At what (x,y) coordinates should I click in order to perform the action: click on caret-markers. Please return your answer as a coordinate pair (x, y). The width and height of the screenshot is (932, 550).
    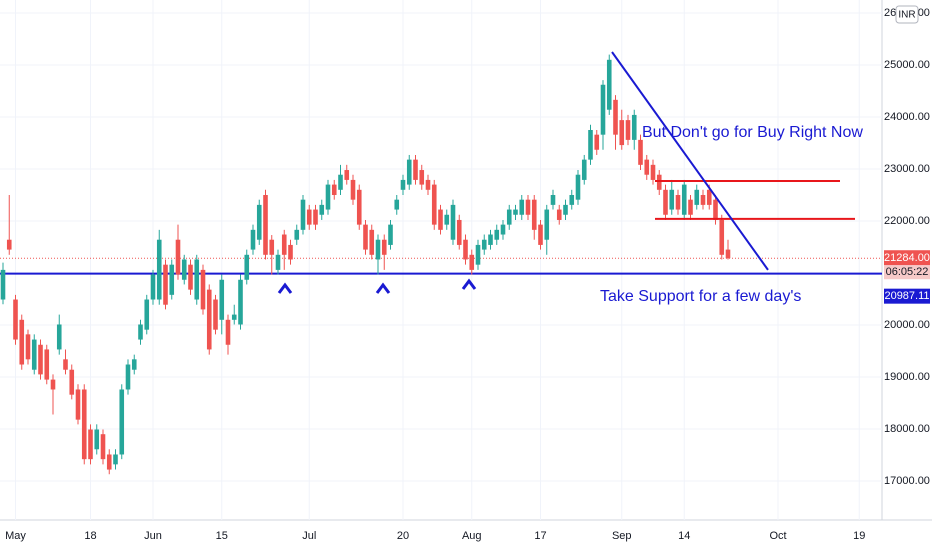
    Looking at the image, I should click on (377, 286).